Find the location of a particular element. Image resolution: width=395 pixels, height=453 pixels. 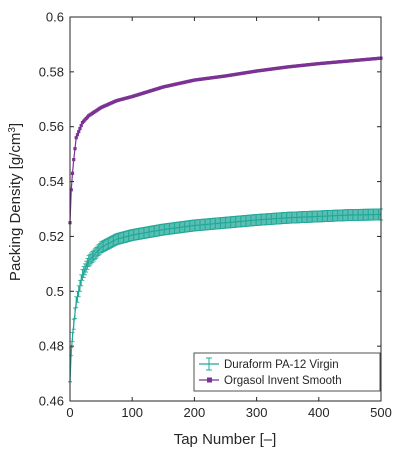

x-axis-label: Tap Number [–] is located at coordinates (225, 439).